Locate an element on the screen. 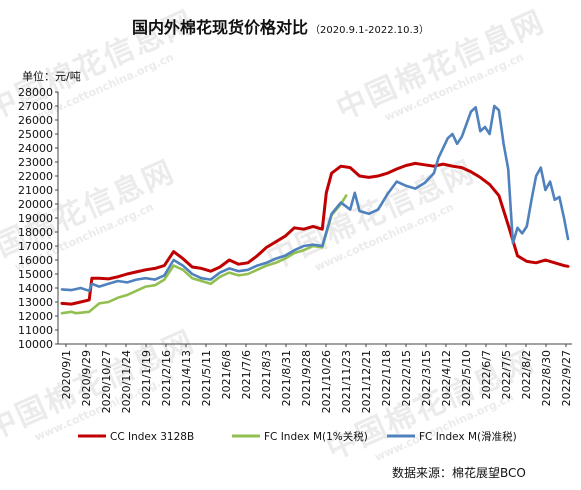  legend-label: FC Index M(滑准税) is located at coordinates (468, 436).